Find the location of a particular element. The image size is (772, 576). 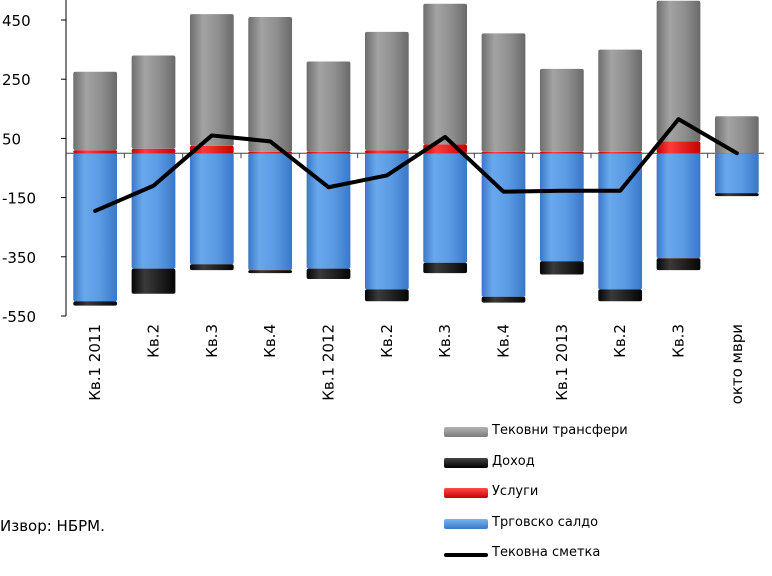

line-current-account is located at coordinates (416, 165).